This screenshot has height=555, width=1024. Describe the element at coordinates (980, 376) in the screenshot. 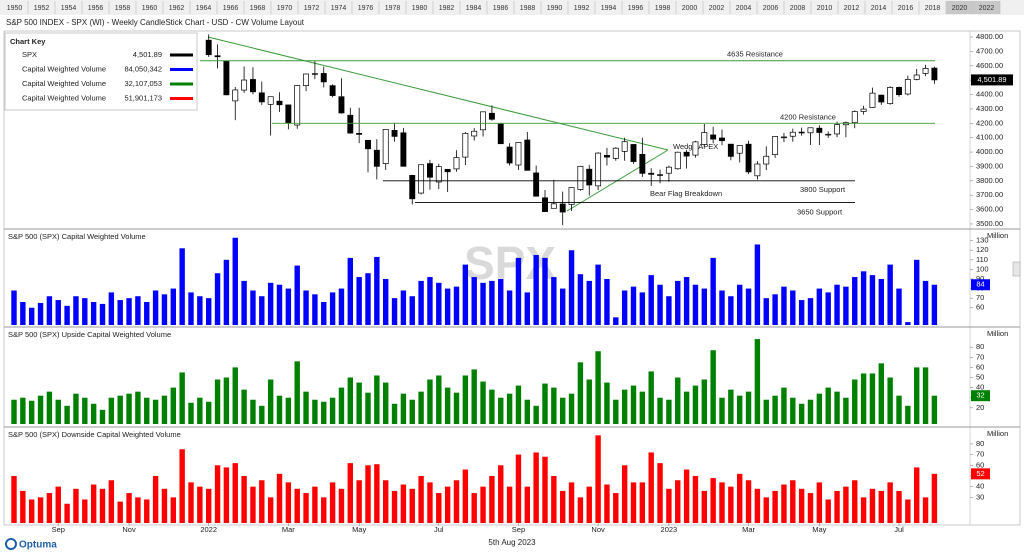

I see `y-tick-label: 50` at that location.